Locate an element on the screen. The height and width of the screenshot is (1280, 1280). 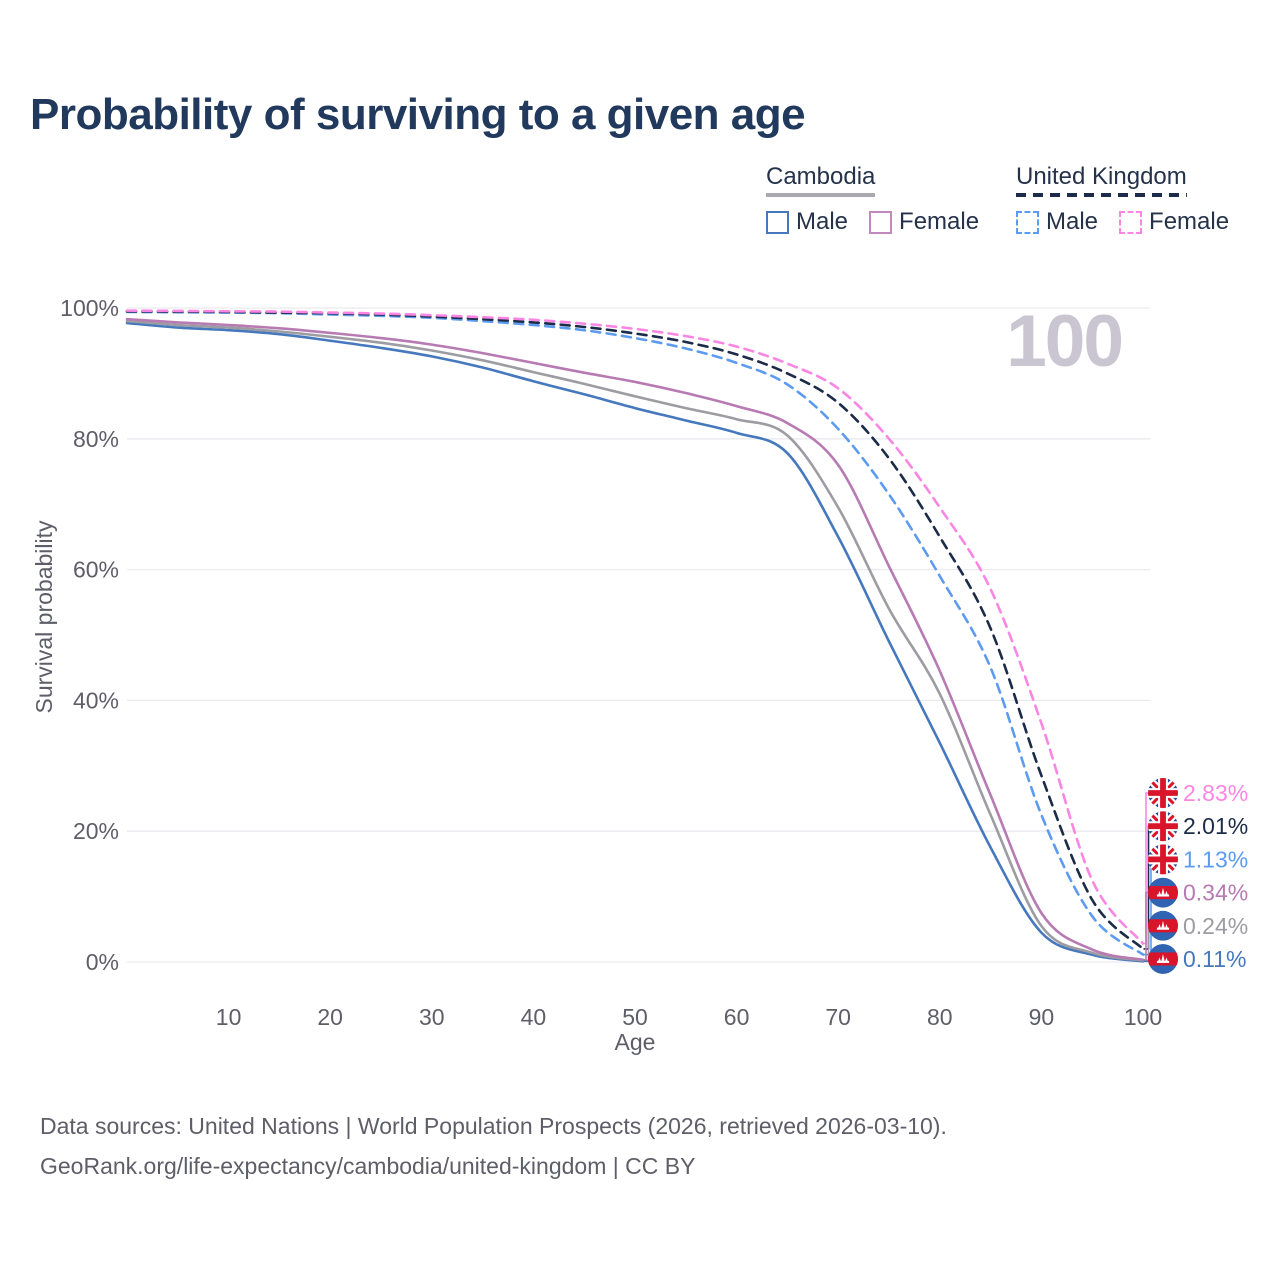
x-tick-label: 50 is located at coordinates (635, 1017).